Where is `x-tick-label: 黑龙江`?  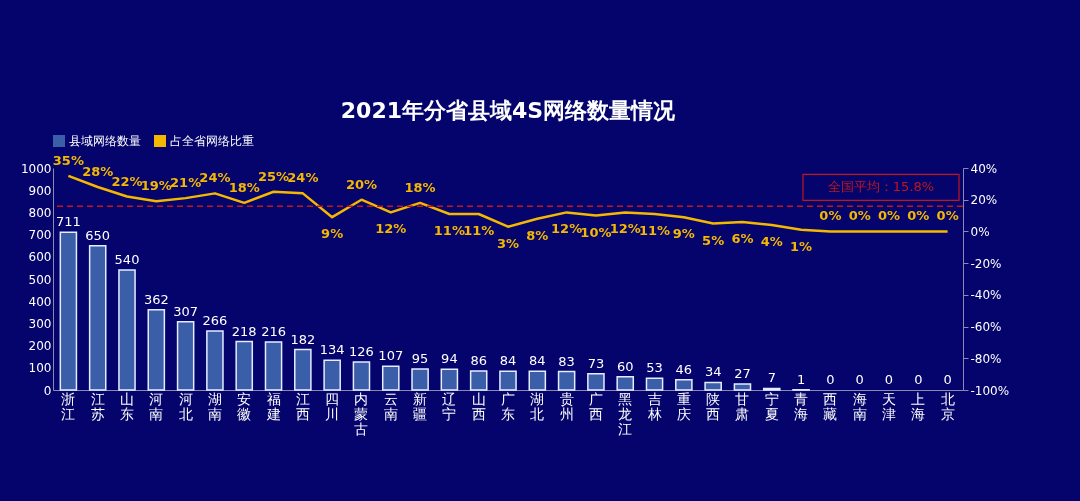
x-tick-label: 黑龙江 is located at coordinates (625, 413).